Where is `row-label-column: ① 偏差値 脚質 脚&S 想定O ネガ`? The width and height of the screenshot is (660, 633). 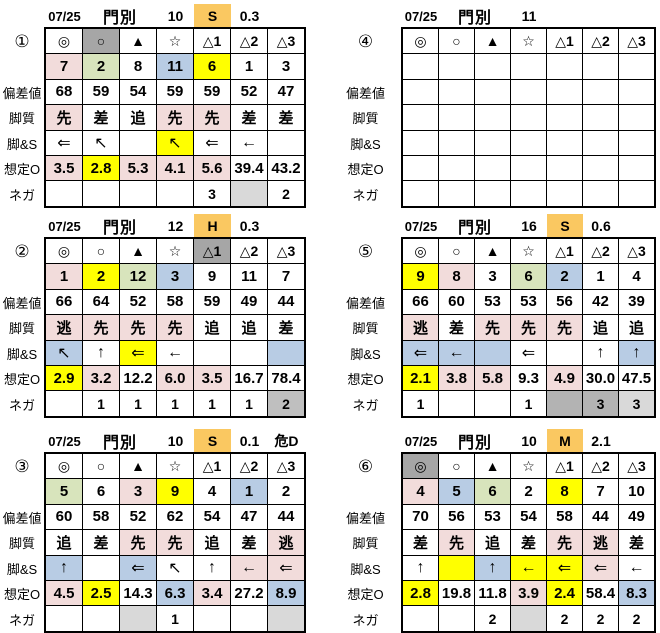
row-label-column: ① 偏差値 脚質 脚&S 想定O ネガ is located at coordinates (22, 117).